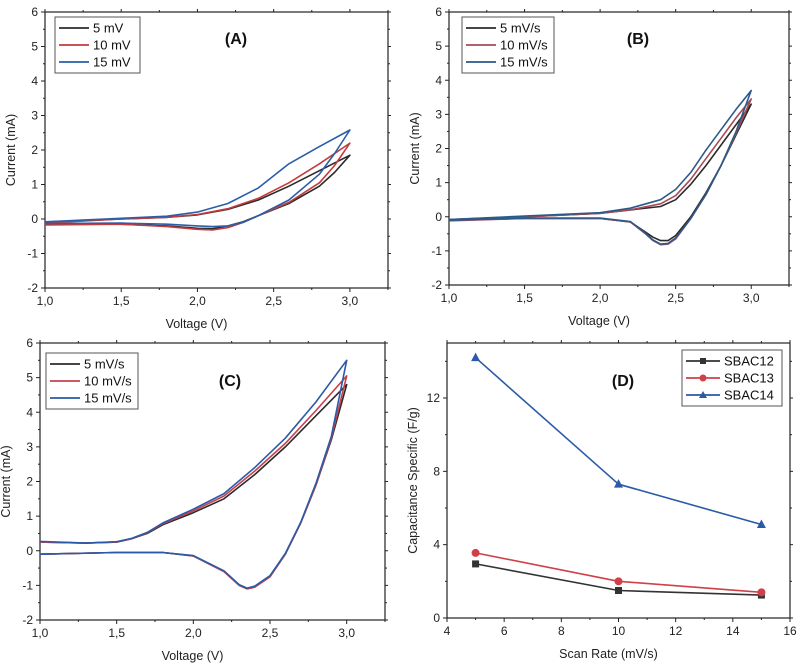 This screenshot has width=800, height=668. I want to click on panel-label: (D), so click(623, 381).